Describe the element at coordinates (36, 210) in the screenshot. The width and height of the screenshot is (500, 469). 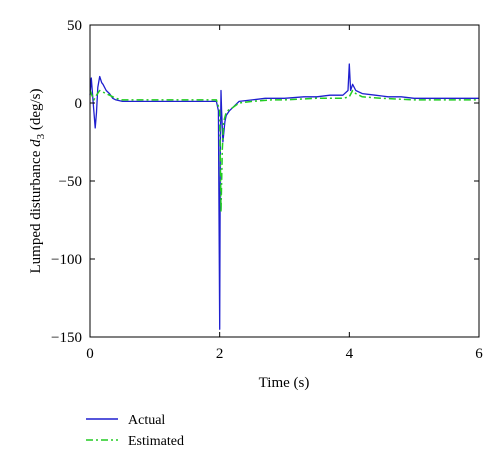
I see `y-axis-label-prefix: Lumped disturbance` at that location.